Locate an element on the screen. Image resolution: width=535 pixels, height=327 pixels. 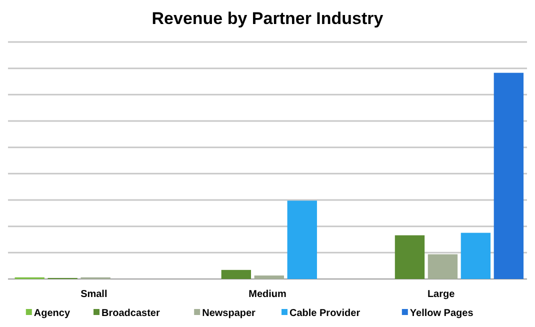
legend-label: Yellow Pages is located at coordinates (442, 313).